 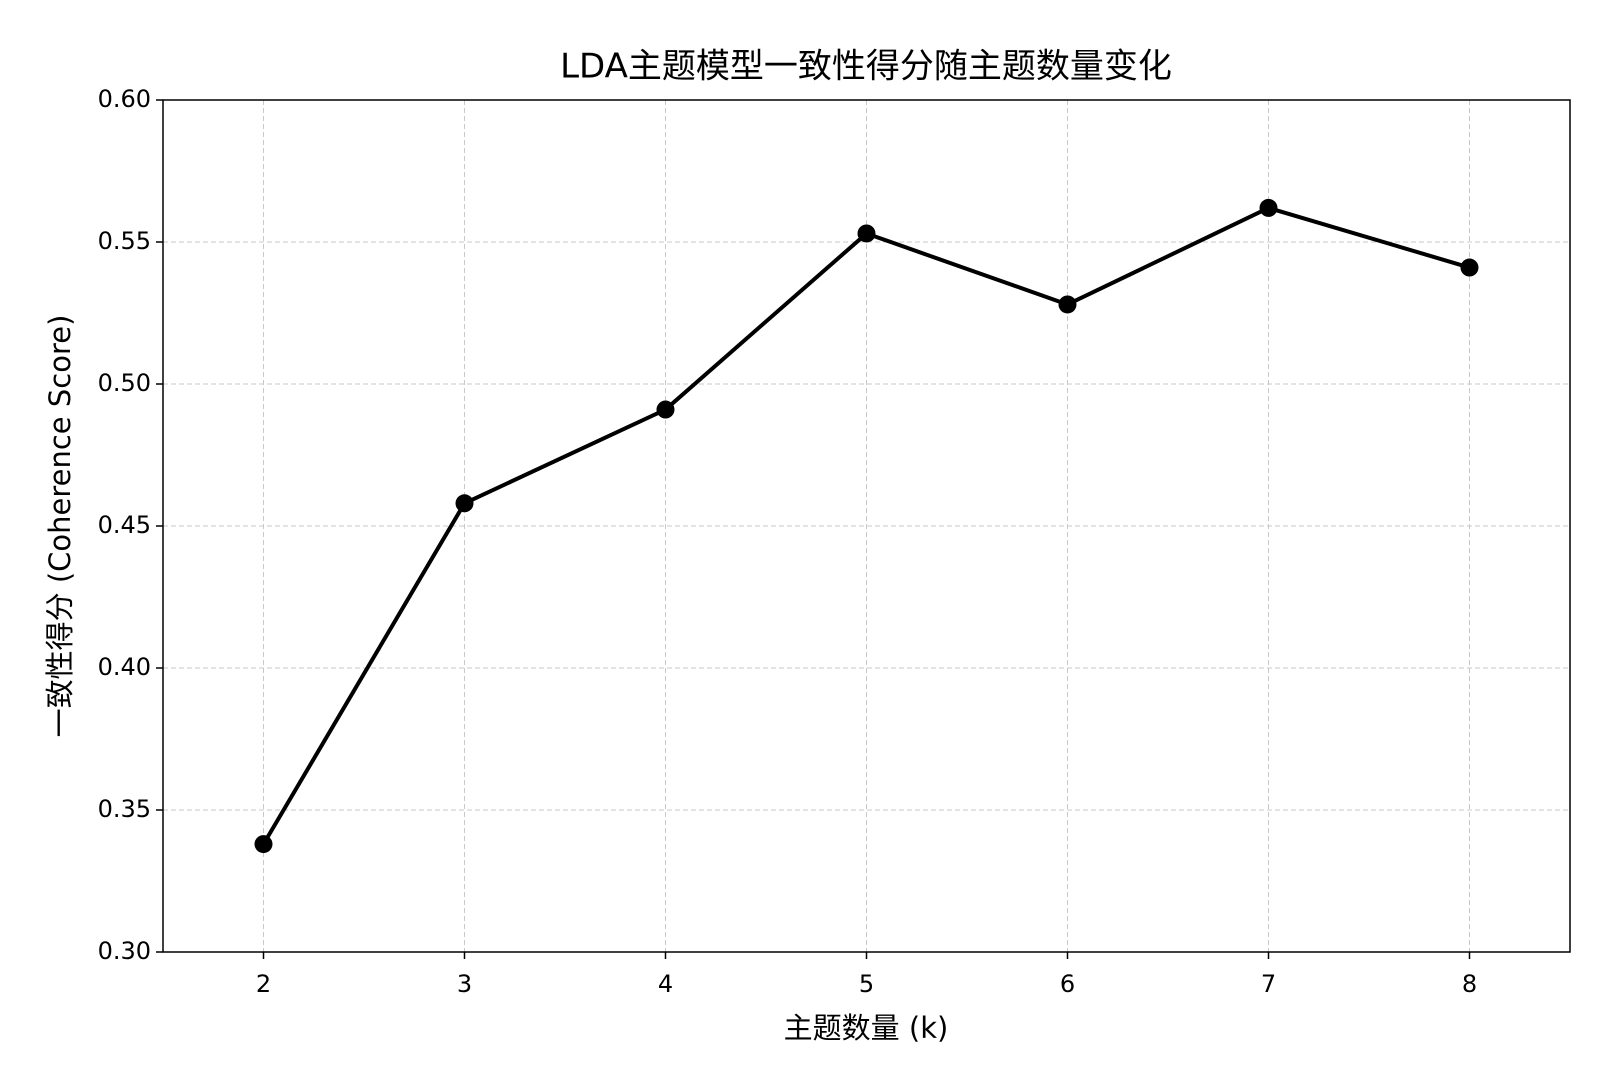 I want to click on y-tick-label: 0.50, so click(x=124, y=383).